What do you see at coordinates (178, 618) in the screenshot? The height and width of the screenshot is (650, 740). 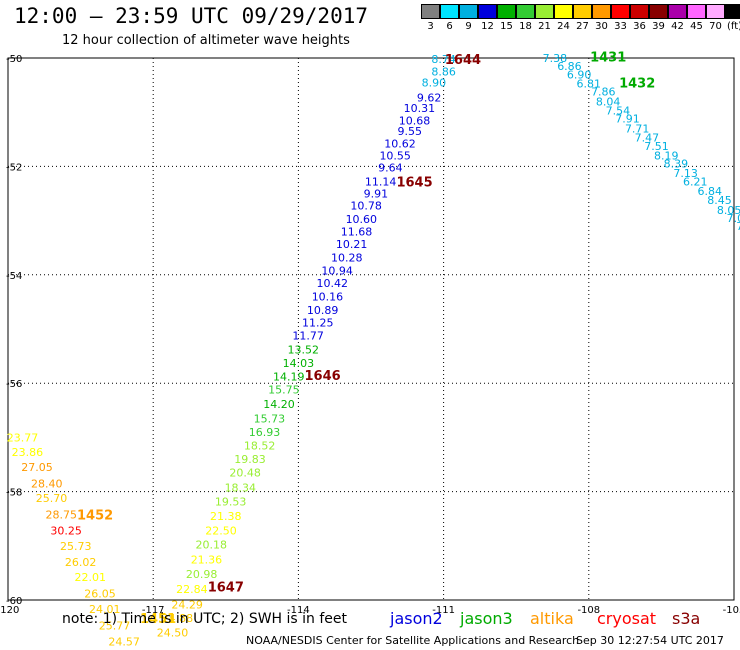 I see `swh-label-s3a: 24.88` at bounding box center [178, 618].